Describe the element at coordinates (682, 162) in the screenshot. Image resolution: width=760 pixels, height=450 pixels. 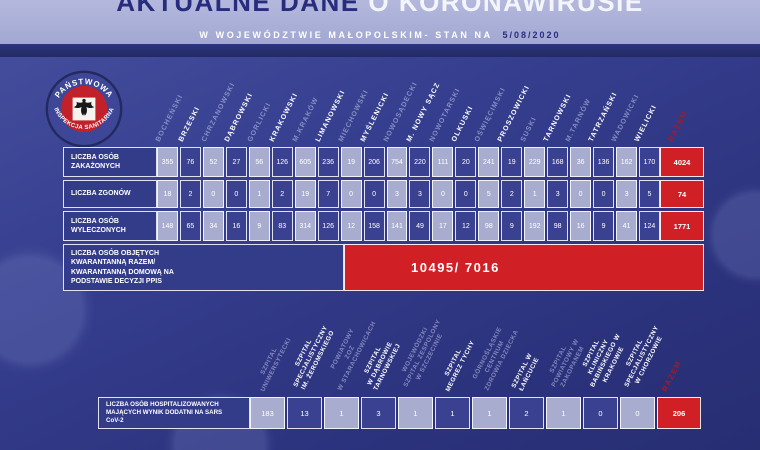
I see `razem-cell: 4024` at that location.